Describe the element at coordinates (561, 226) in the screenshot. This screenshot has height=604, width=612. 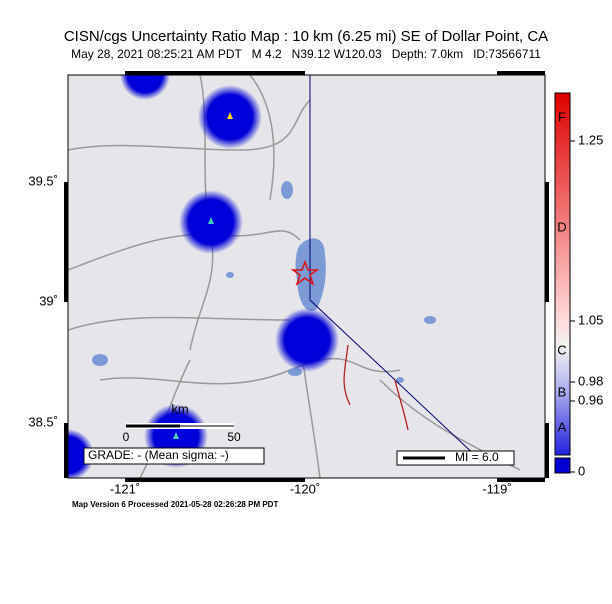
I see `grade-letter: D` at that location.